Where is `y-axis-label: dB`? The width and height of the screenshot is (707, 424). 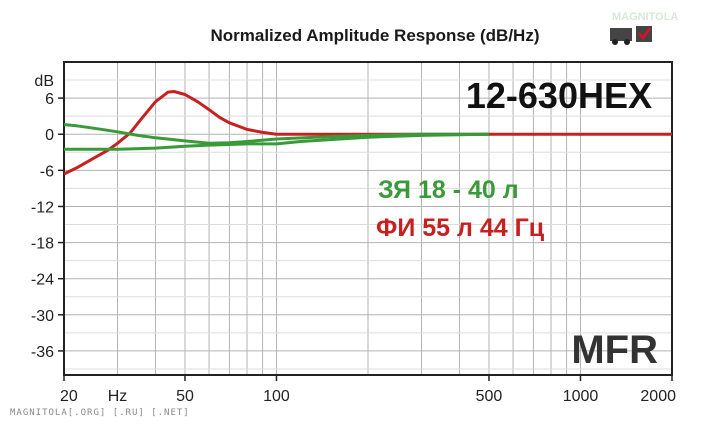
y-axis-label: dB is located at coordinates (44, 81).